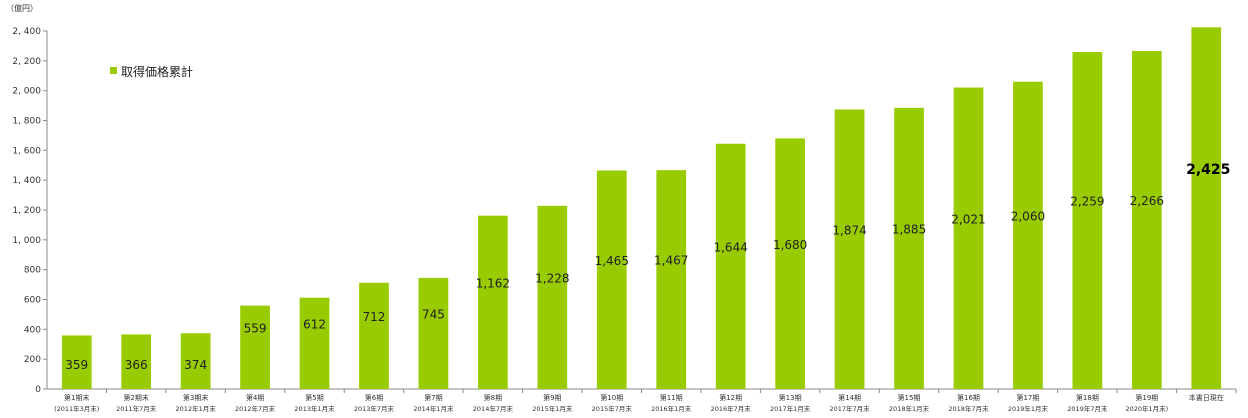 The width and height of the screenshot is (1248, 418). I want to click on data-label: 374, so click(195, 365).